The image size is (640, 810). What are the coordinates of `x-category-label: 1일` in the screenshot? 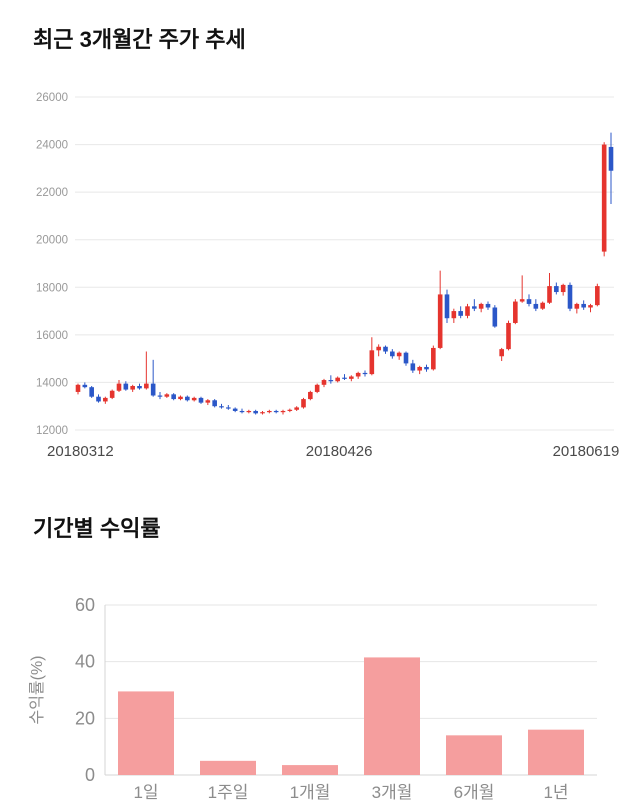 It's located at (145, 792).